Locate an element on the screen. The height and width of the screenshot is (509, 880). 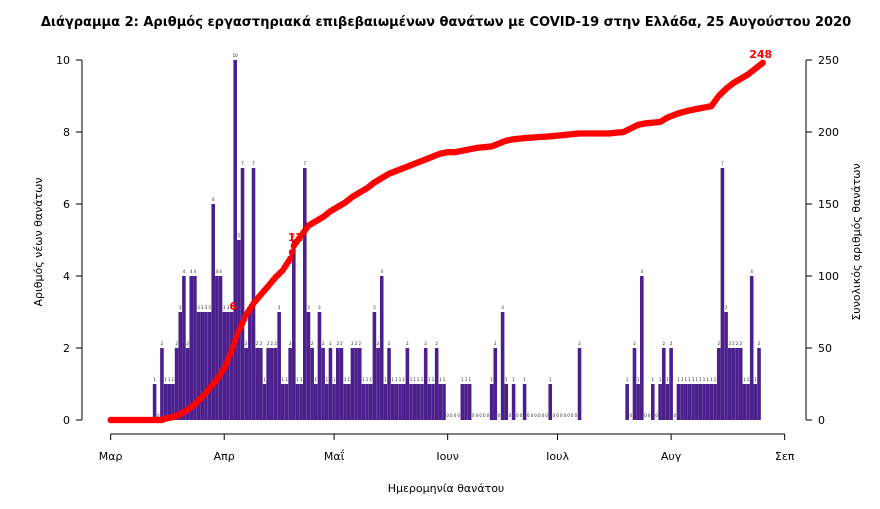
annotation-label: 248 is located at coordinates (760, 54).